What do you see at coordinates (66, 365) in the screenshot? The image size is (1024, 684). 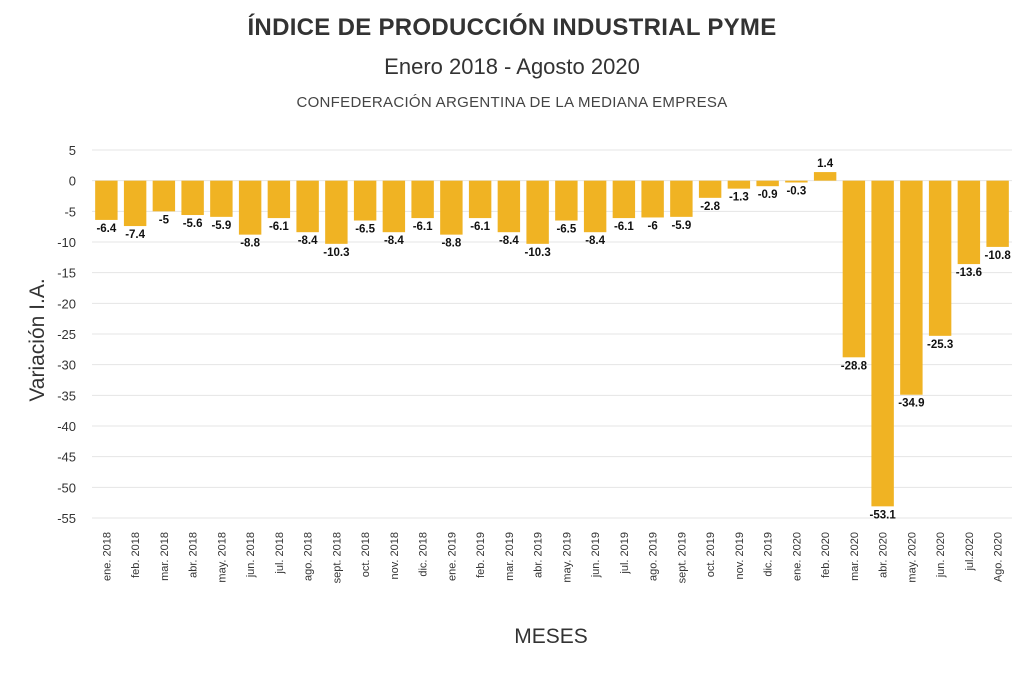 I see `y-tick-label: -30` at bounding box center [66, 365].